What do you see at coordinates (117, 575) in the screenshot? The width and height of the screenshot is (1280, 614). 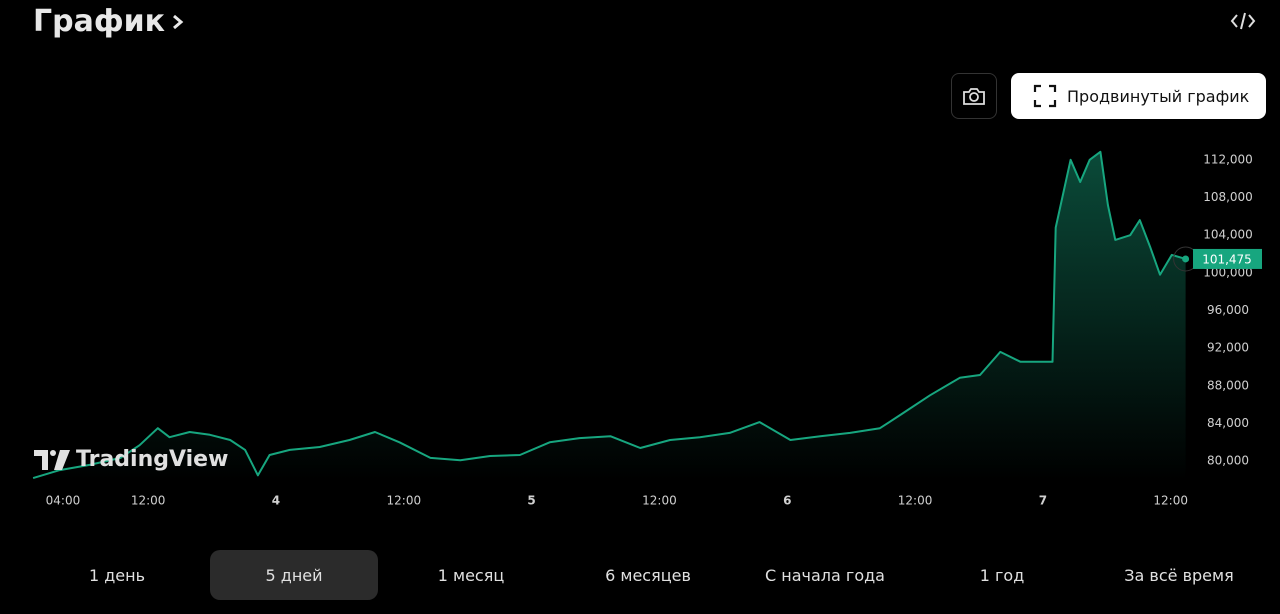 I see `period-button: 1 день` at bounding box center [117, 575].